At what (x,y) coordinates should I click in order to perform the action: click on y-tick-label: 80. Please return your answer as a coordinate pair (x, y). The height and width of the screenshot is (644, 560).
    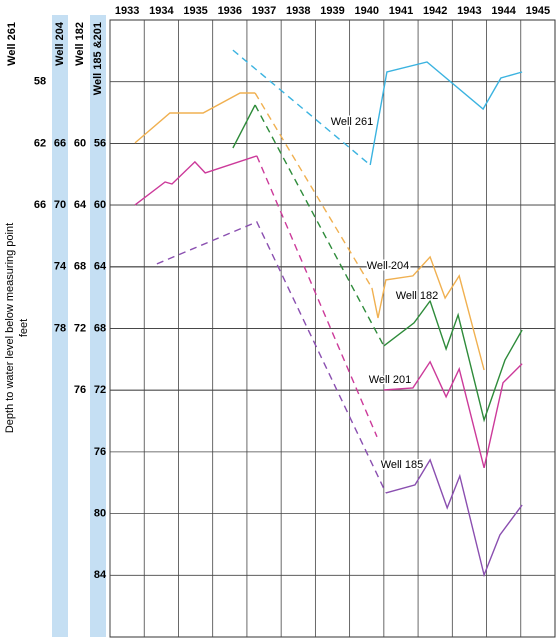
    Looking at the image, I should click on (100, 514).